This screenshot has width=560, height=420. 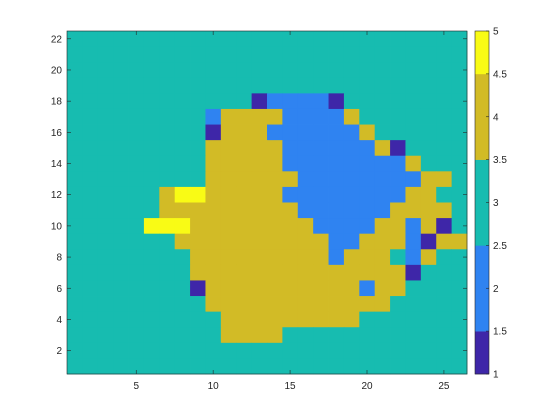 I want to click on x-tick-label: 20, so click(x=367, y=386).